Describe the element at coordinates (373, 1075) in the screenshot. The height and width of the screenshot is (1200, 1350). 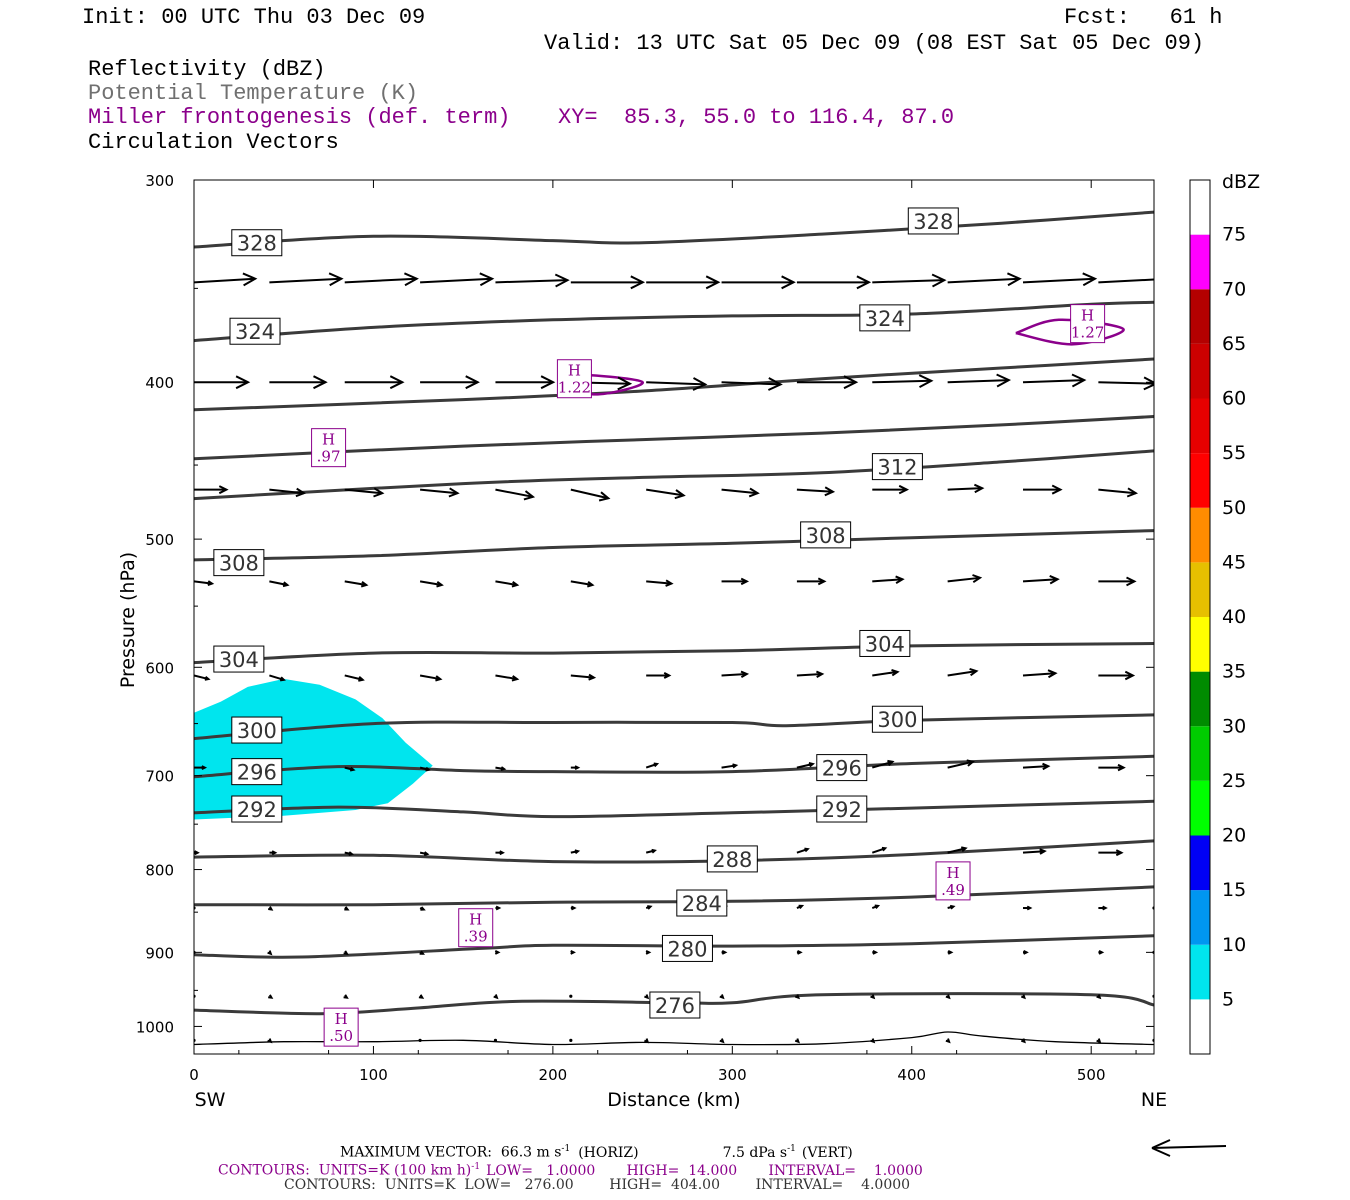
I see `x-tick-label: 100` at that location.